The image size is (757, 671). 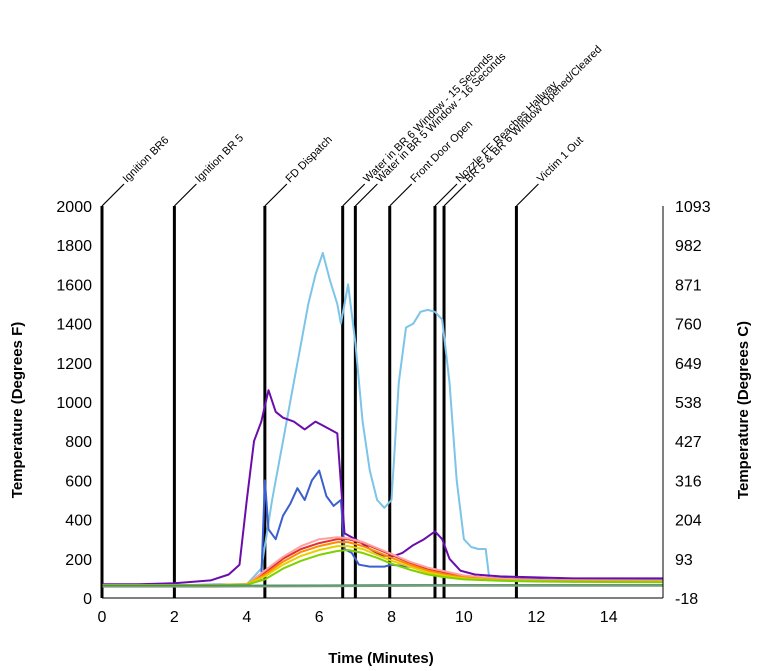 I want to click on y-tick-label: 1600, so click(x=74, y=285).